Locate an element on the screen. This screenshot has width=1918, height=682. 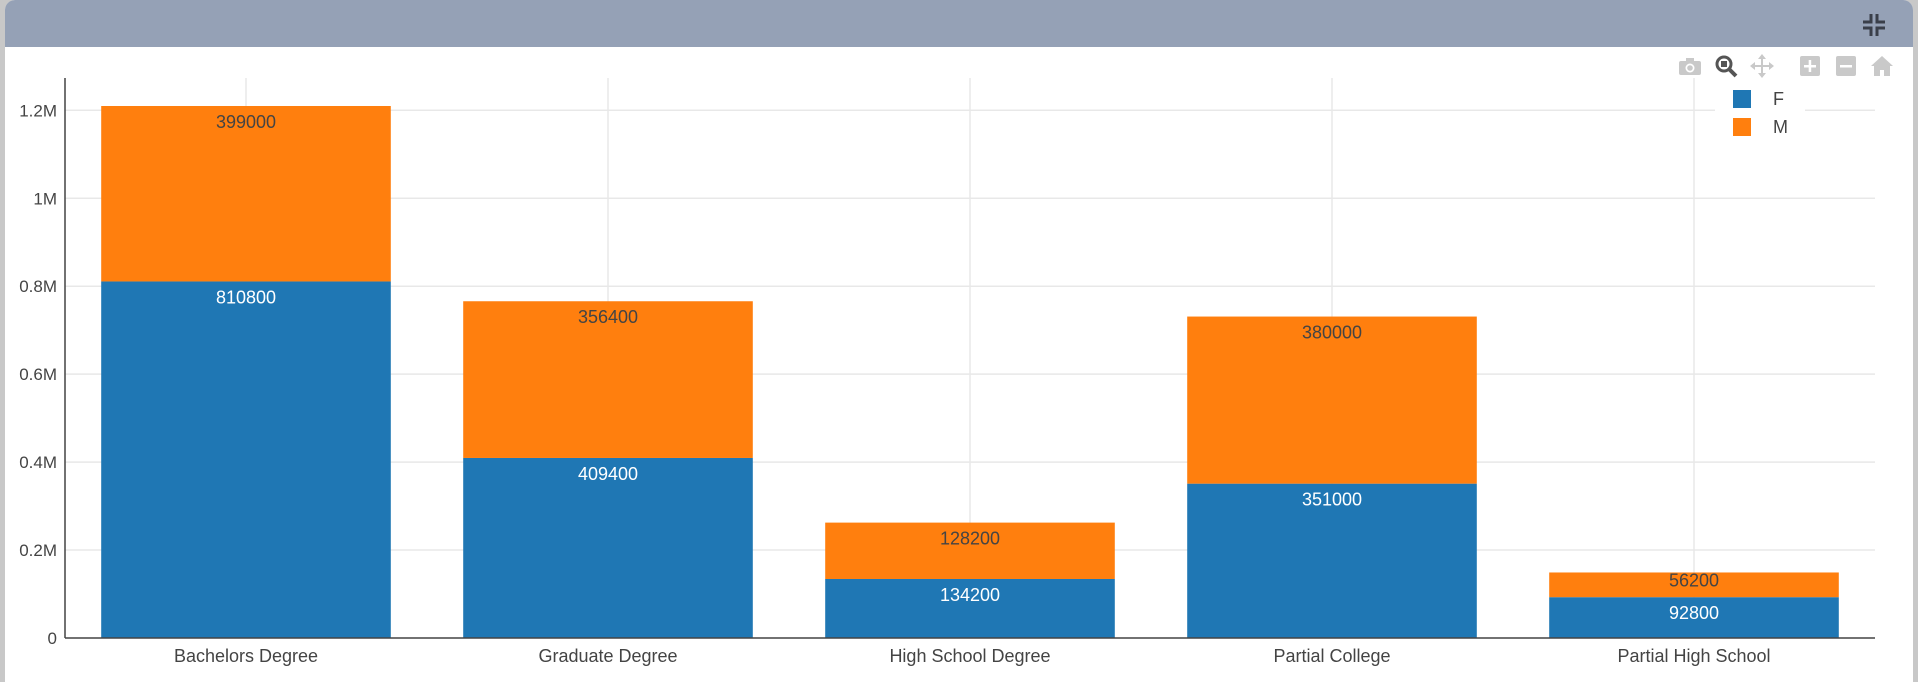
x-tick-label: Partial High School is located at coordinates (1693, 656).